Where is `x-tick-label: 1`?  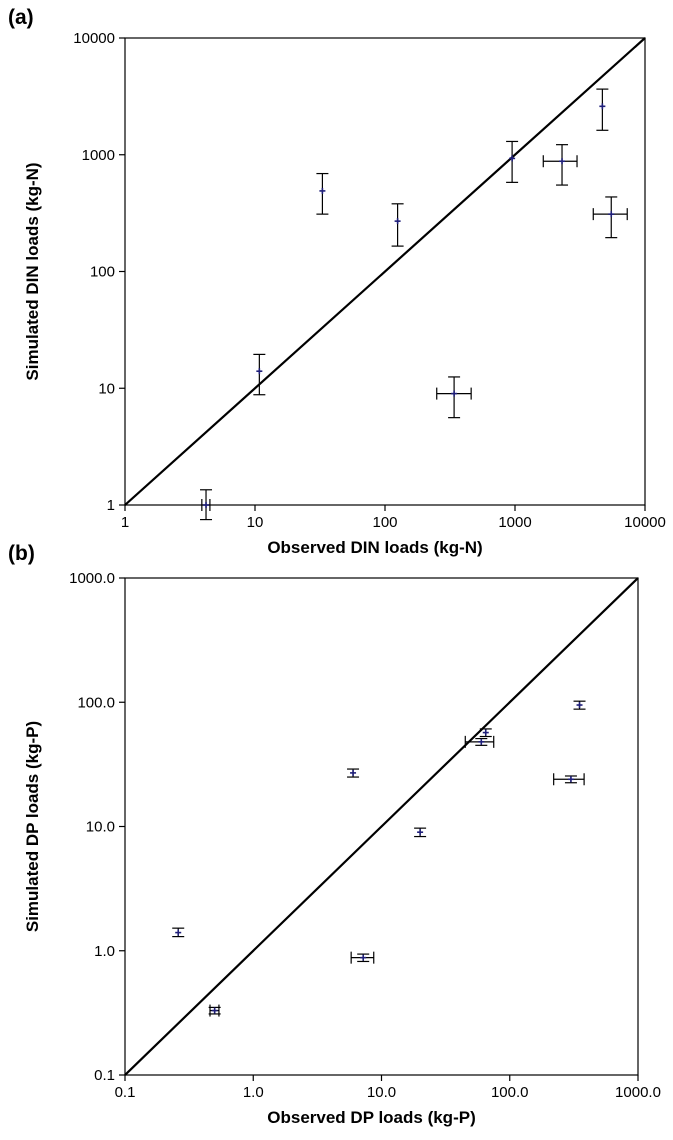
x-tick-label: 1 is located at coordinates (125, 522).